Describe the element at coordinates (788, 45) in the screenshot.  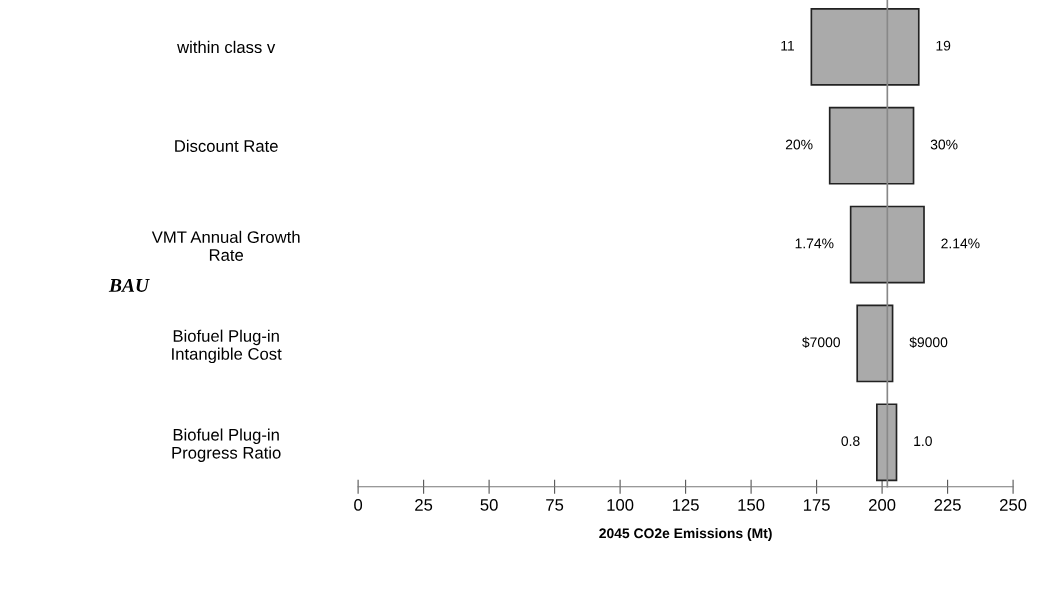
I see `annotation: 11` at that location.